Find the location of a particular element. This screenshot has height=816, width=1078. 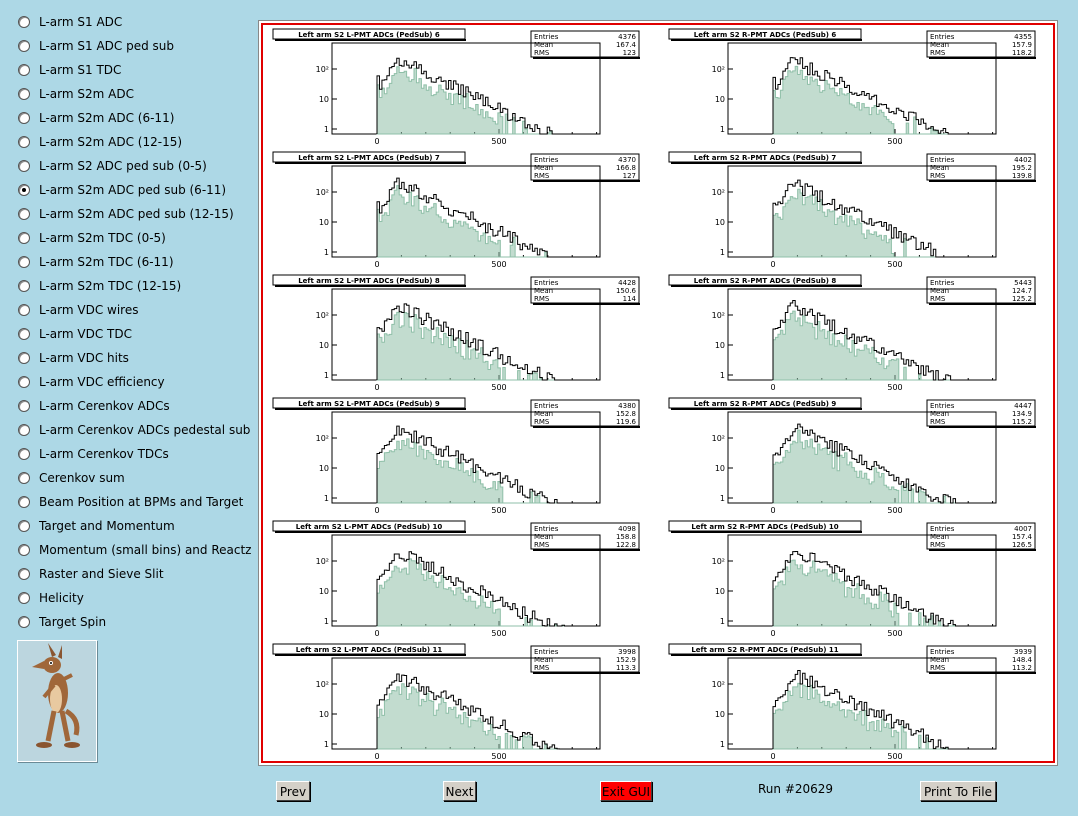

sidebar-radio-item: L-arm S2m TDC (6-11) is located at coordinates (129, 262).